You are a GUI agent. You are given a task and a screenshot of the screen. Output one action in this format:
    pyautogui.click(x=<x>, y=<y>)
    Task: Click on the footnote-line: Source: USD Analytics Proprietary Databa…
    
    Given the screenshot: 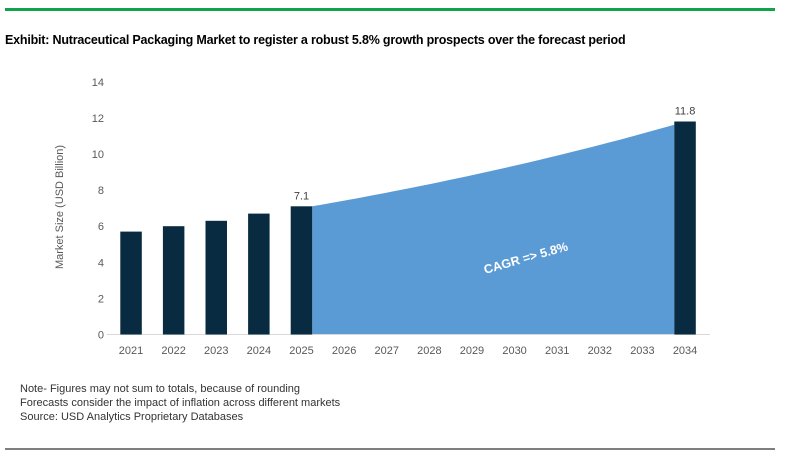 What is the action you would take?
    pyautogui.click(x=132, y=416)
    